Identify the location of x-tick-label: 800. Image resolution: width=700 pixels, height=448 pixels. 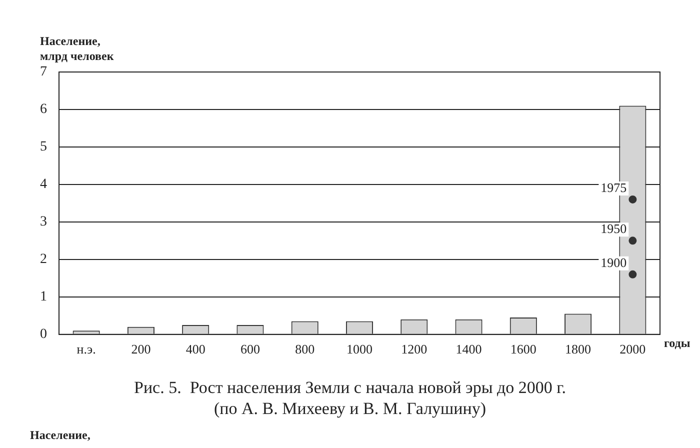
(305, 349).